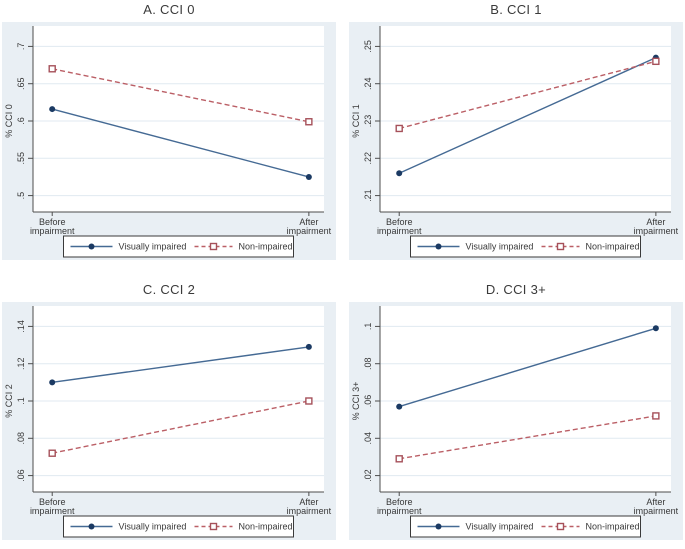 The height and width of the screenshot is (549, 685). What do you see at coordinates (9, 121) in the screenshot?
I see `y-axis-label: % CCI 0` at bounding box center [9, 121].